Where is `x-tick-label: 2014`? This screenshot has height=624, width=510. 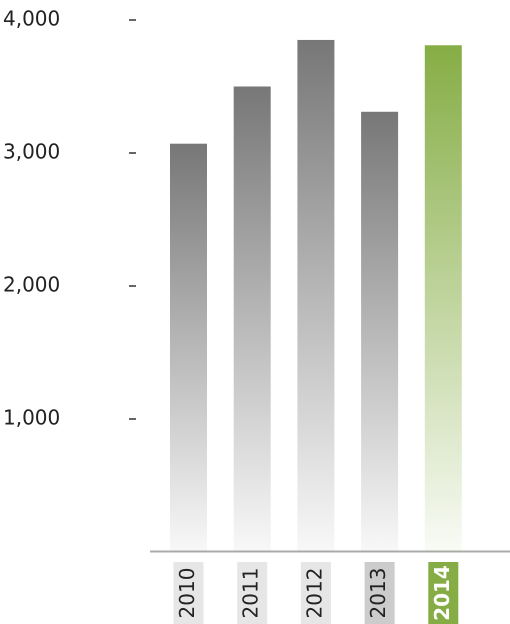
x-tick-label: 2014 is located at coordinates (442, 593).